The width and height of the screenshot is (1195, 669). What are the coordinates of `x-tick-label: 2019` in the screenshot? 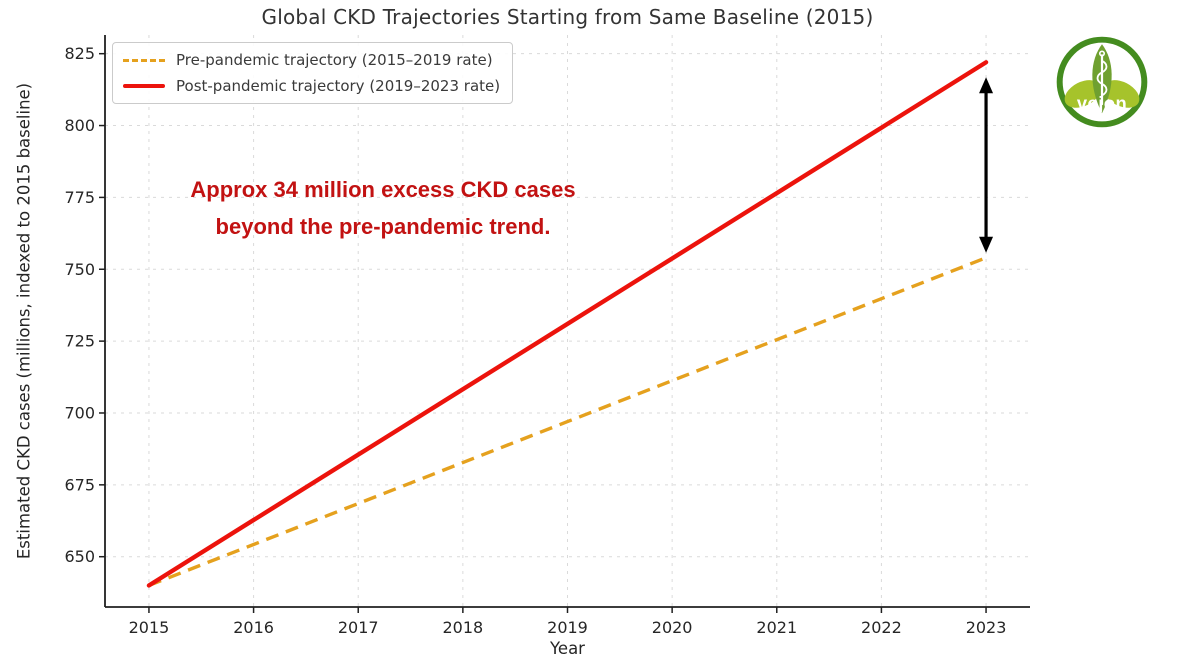 It's located at (567, 627).